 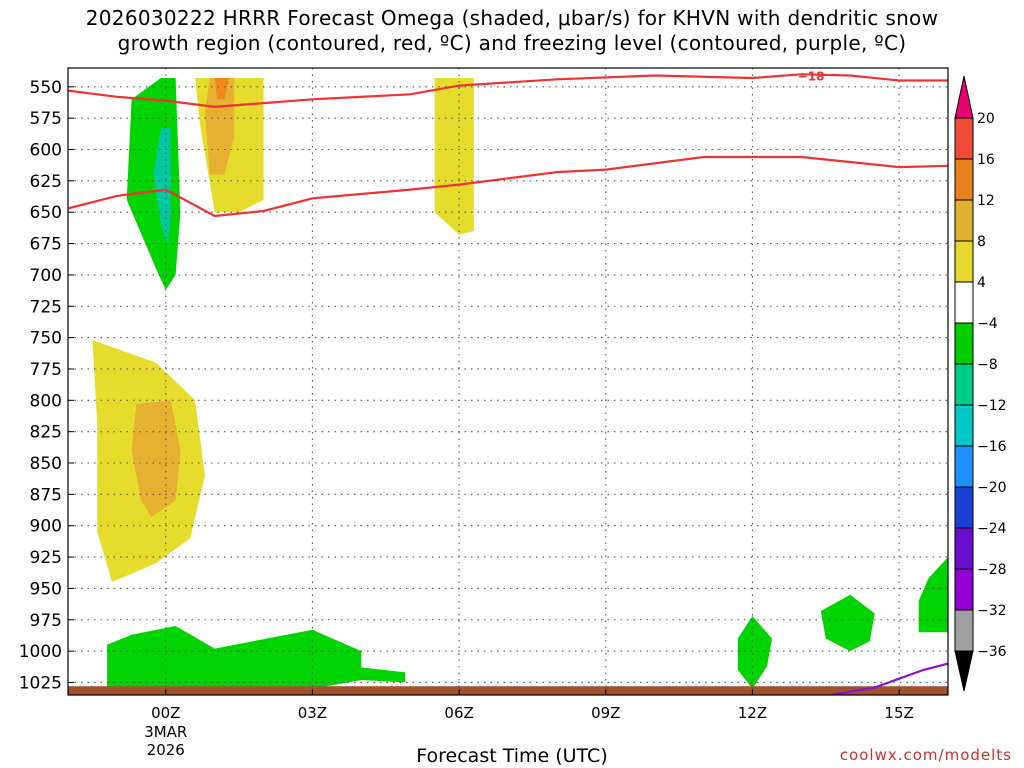 What do you see at coordinates (40, 683) in the screenshot?
I see `y-tick-label: 1025` at bounding box center [40, 683].